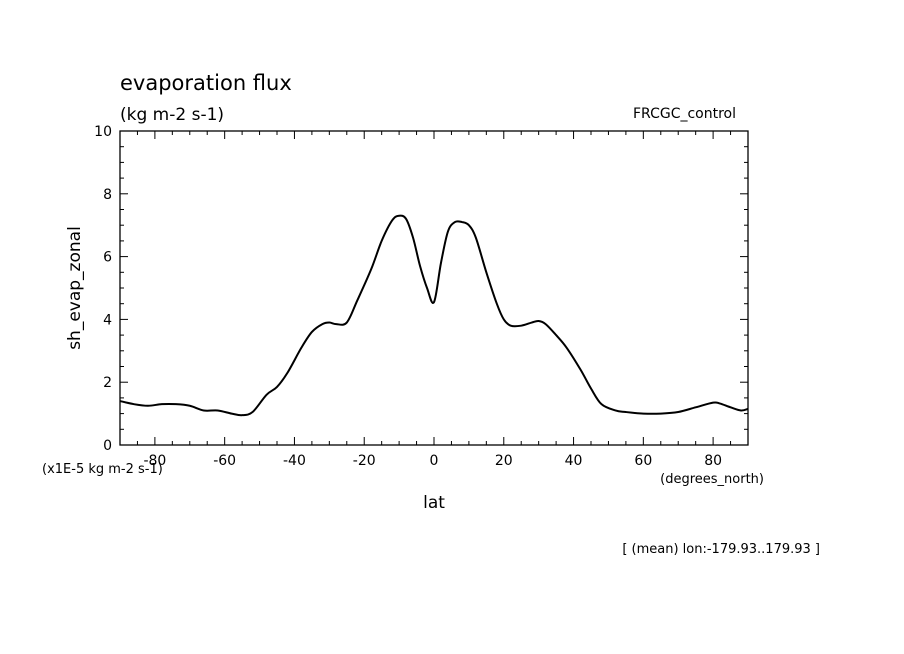 The width and height of the screenshot is (904, 654). What do you see at coordinates (102, 469) in the screenshot?
I see `y-axis-unit: (x1E-5 kg m-2 s-1)` at bounding box center [102, 469].